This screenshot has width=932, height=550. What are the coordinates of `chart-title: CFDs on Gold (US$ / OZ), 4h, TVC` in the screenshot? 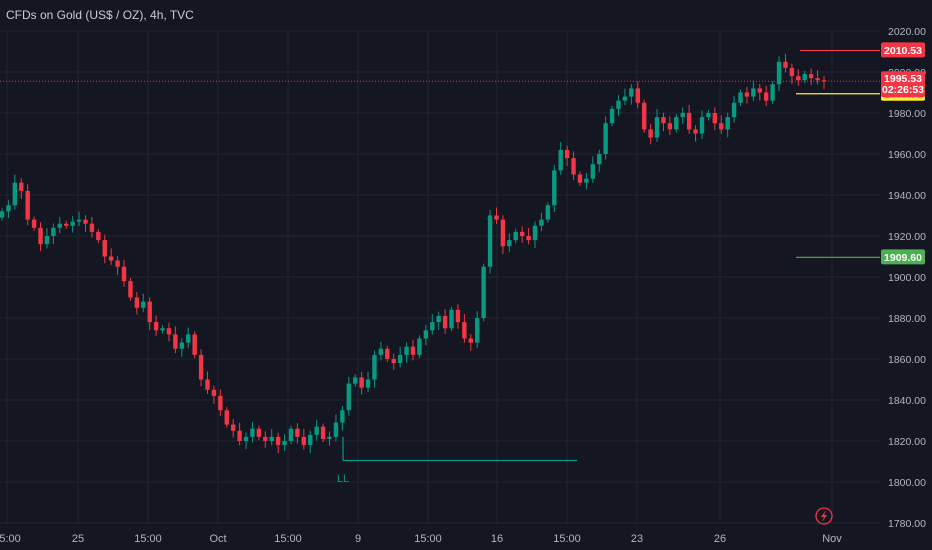 It's located at (100, 15).